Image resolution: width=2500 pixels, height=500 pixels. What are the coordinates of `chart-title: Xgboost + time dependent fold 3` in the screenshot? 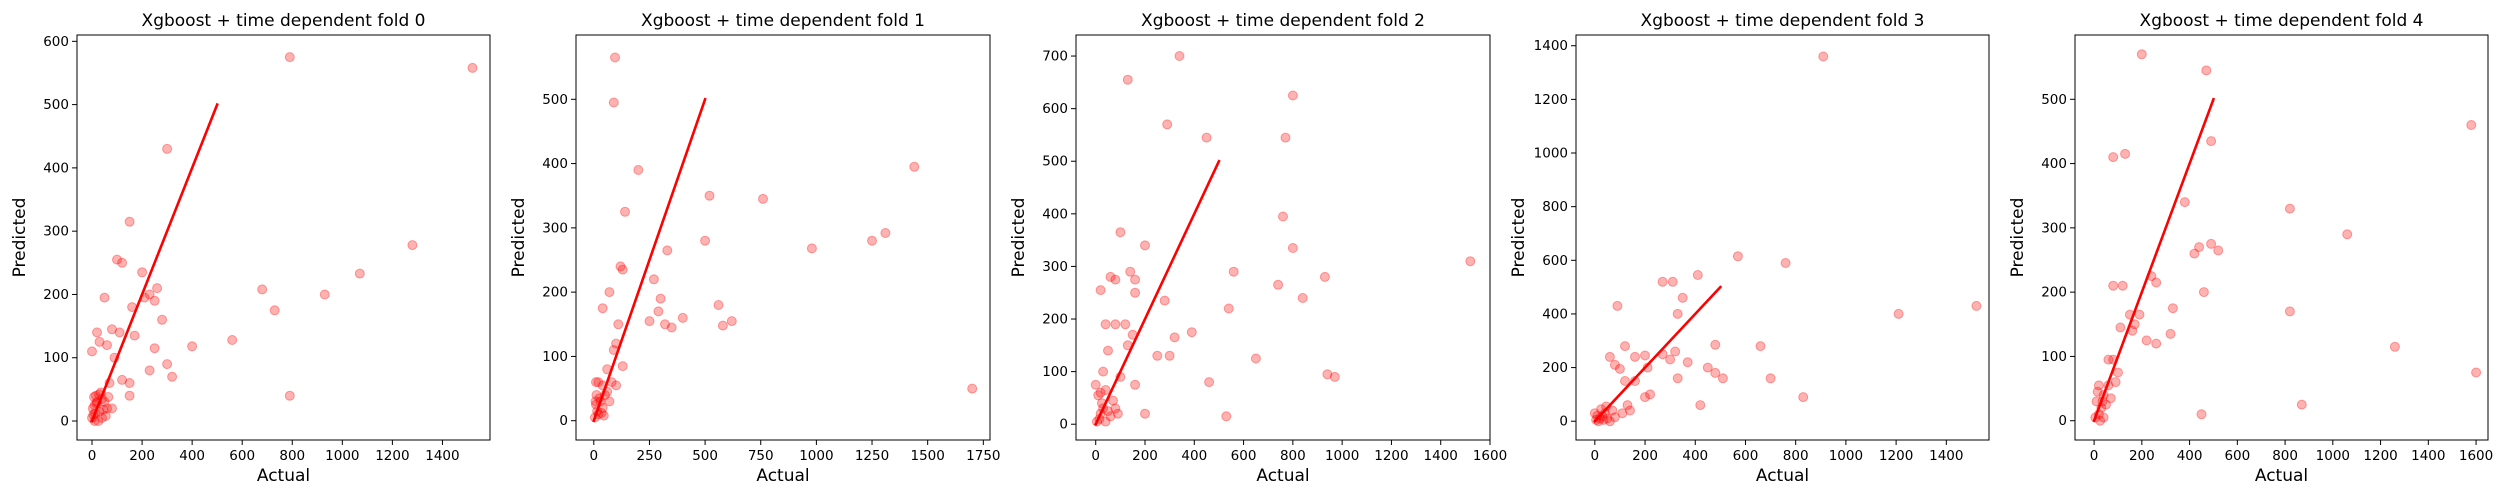 It's located at (1783, 21).